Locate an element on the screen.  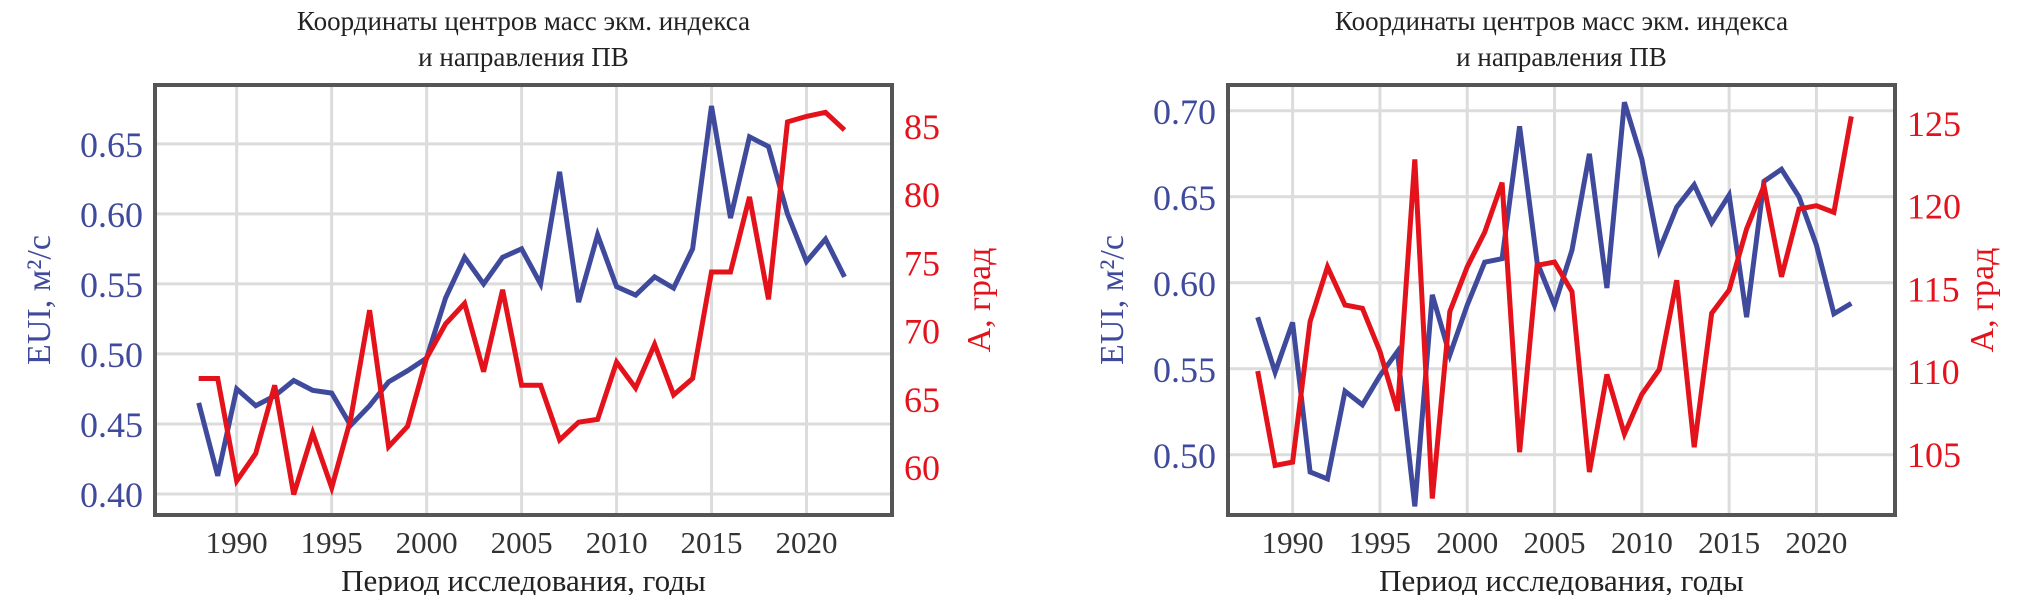
right-y-tick-label: 70 is located at coordinates (922, 332).